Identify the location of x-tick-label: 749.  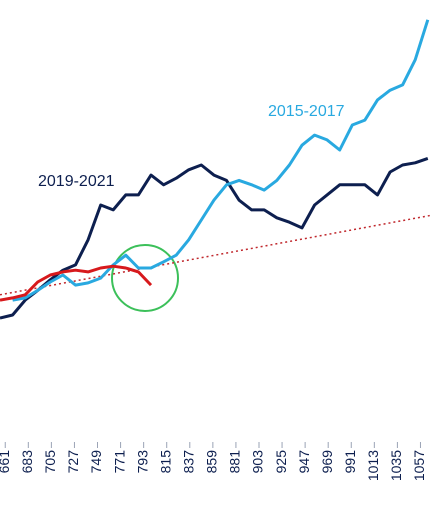
(96, 462).